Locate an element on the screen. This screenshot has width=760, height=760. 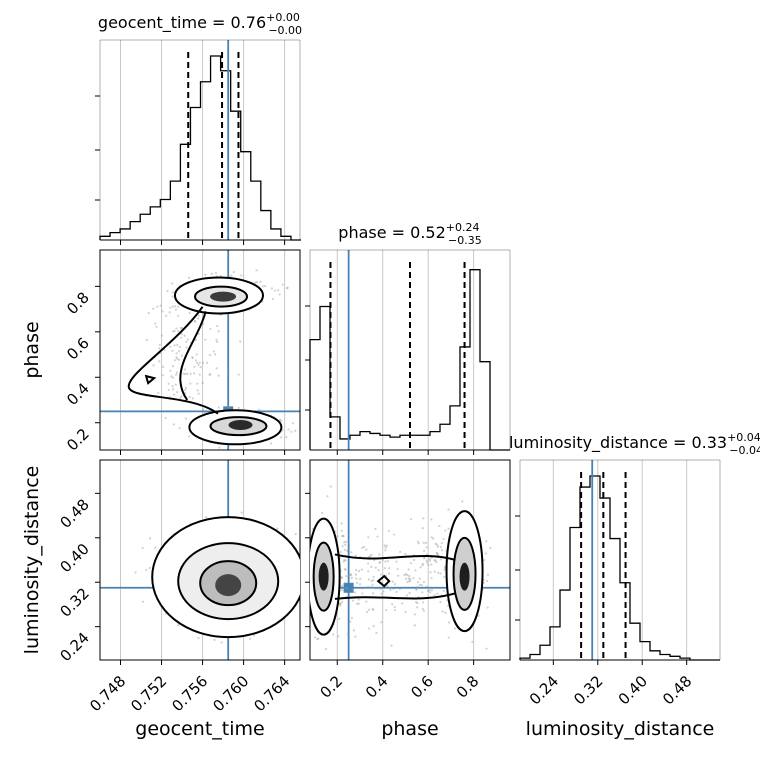
panel-phase-luminosity-distance-xtick-label-3: 0.8 is located at coordinates (468, 687).